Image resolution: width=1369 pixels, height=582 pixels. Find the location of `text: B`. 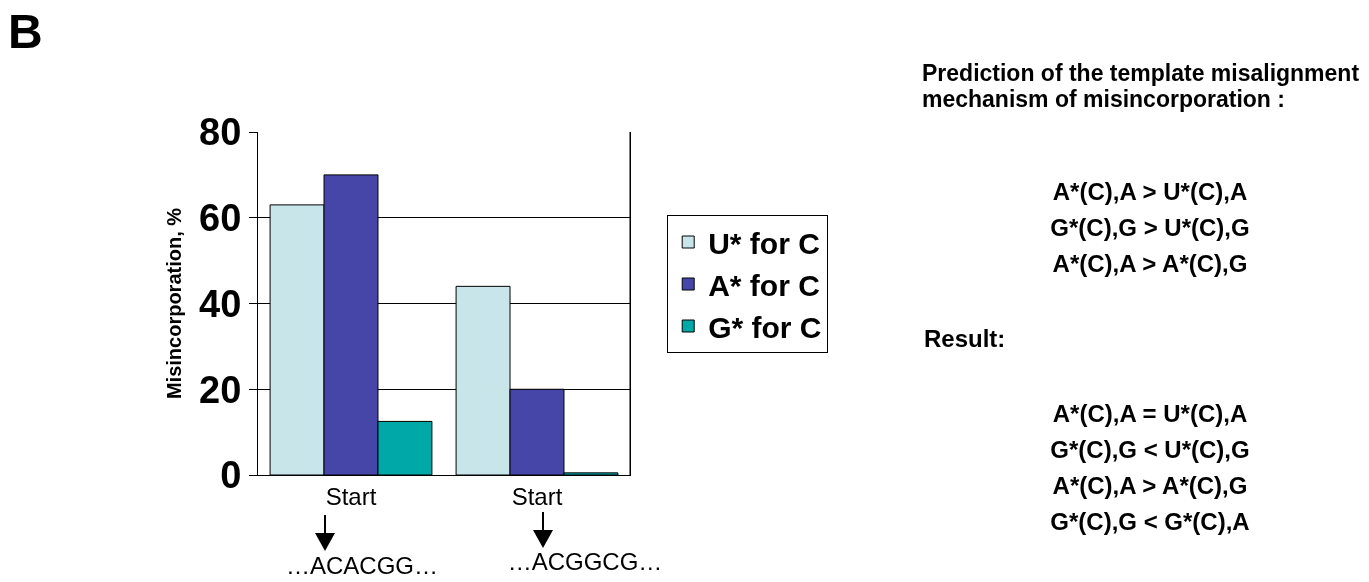

text: B is located at coordinates (25, 31).